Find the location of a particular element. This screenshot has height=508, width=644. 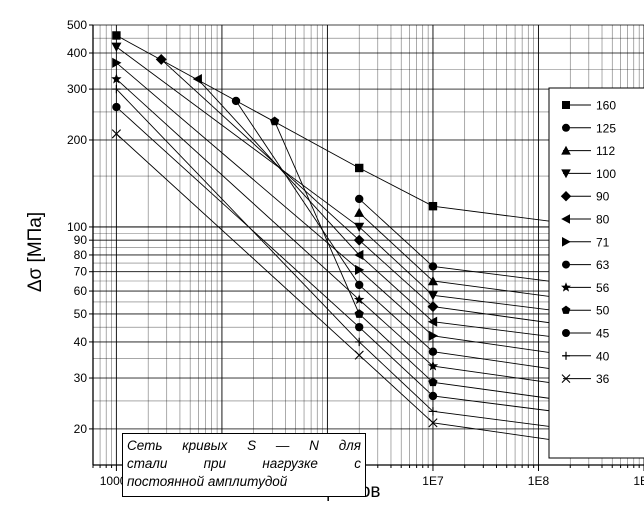

y-axis-title: Δσ [МПа] is located at coordinates (35, 252).